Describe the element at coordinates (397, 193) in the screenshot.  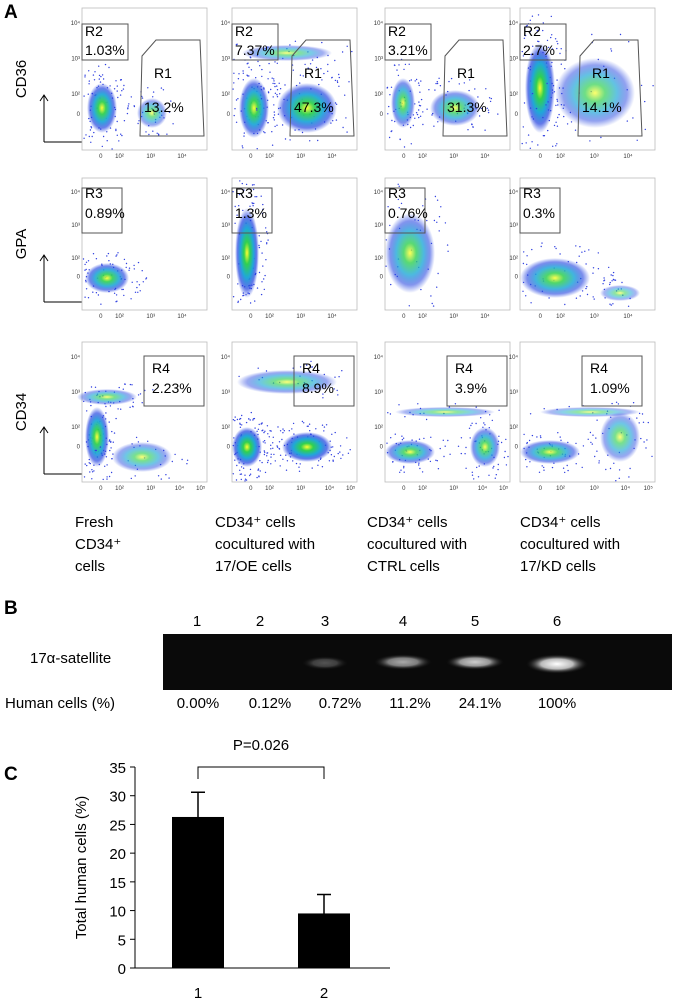
I see `gate-name: R3` at that location.